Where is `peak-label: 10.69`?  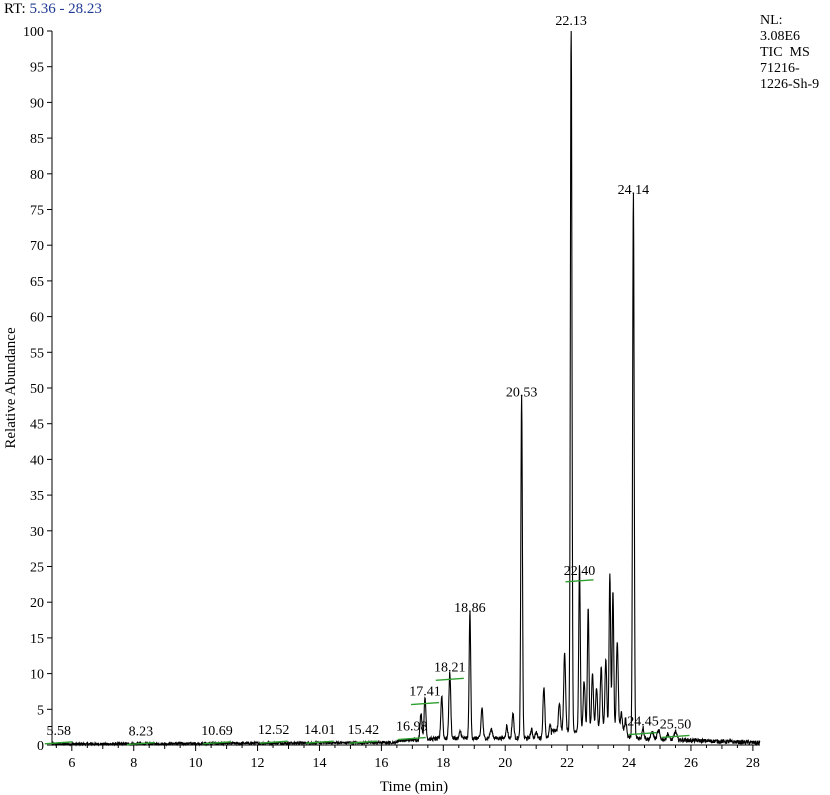
peak-label: 10.69 is located at coordinates (217, 731).